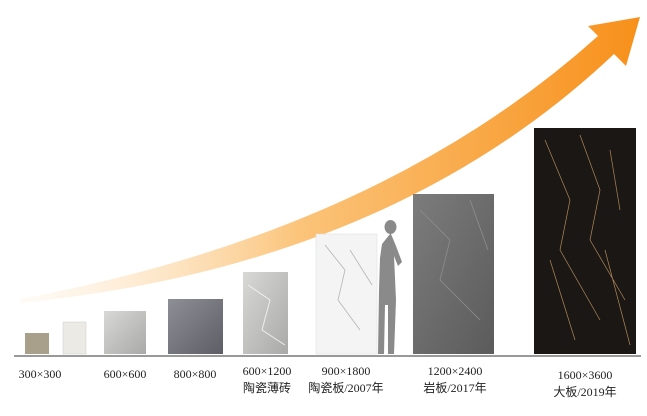 The height and width of the screenshot is (416, 647). Describe the element at coordinates (584, 392) in the screenshot. I see `type-label: 大板/2019年` at that location.